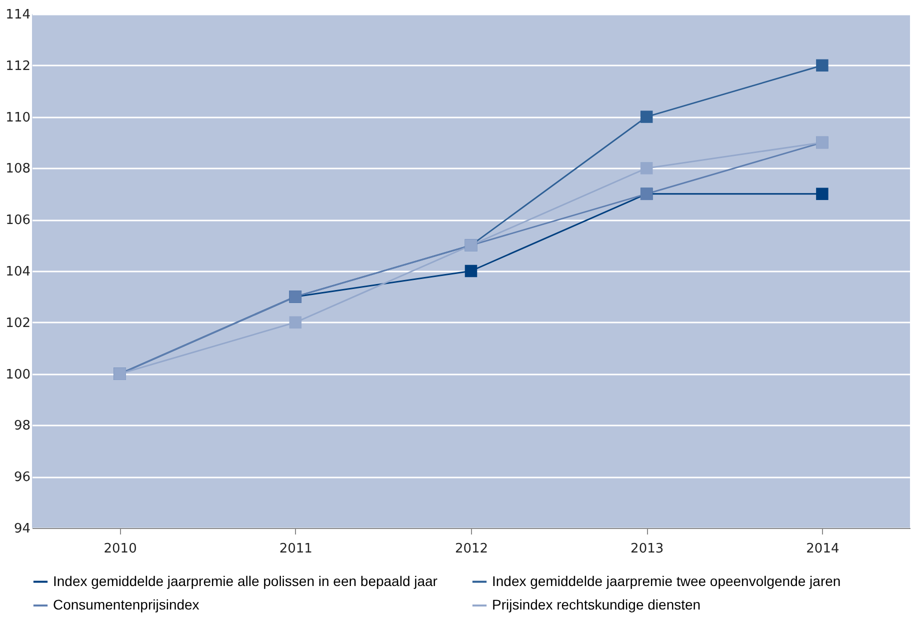  What do you see at coordinates (647, 549) in the screenshot?
I see `x-tick-label: 2013` at bounding box center [647, 549].